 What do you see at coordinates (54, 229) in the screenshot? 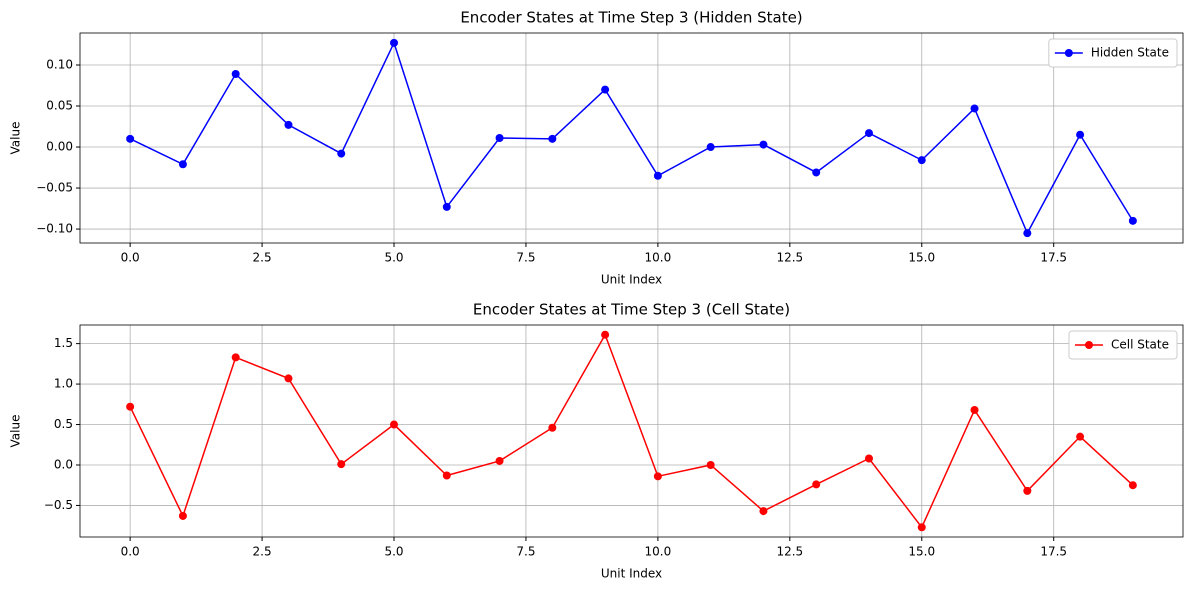
I see `y-tick-label: −0.10` at bounding box center [54, 229].